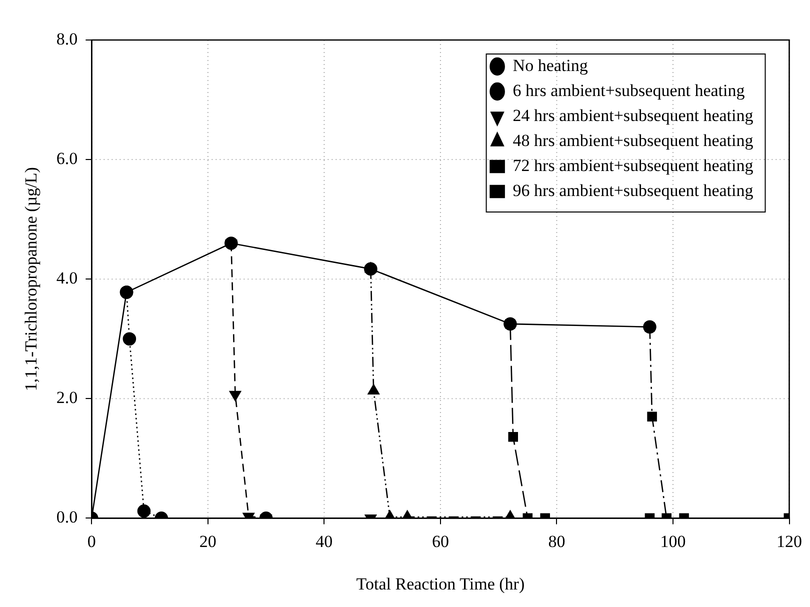 The height and width of the screenshot is (607, 810). I want to click on x-tick-label: 80, so click(557, 541).